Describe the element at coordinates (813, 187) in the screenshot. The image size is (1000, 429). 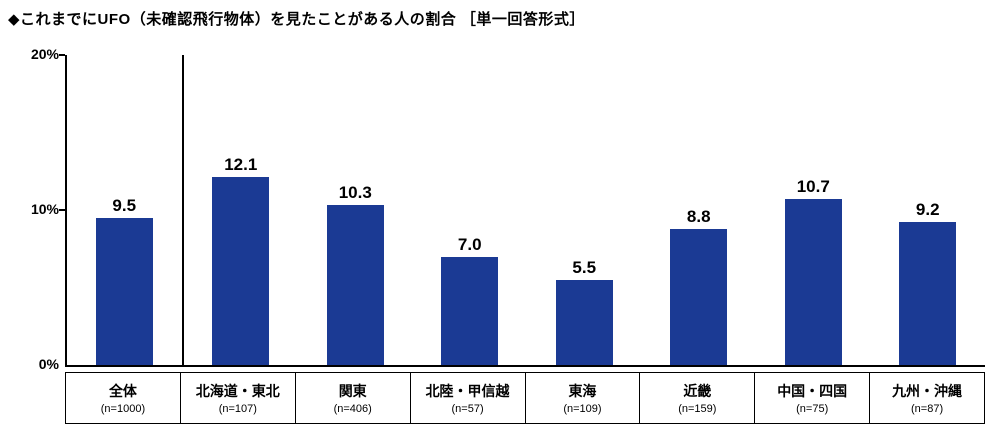
I see `bar-value-label: 10.7` at that location.